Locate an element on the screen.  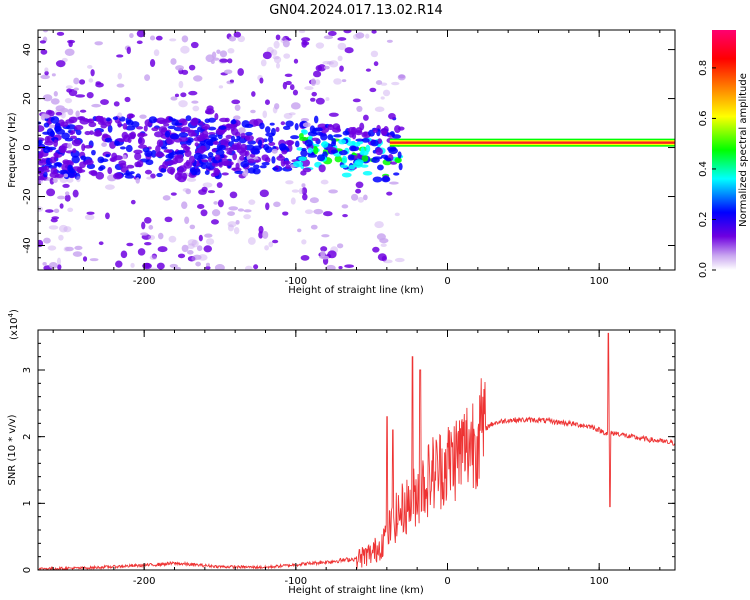
spectrogram-ytick-label: -20 is located at coordinates (27, 196).